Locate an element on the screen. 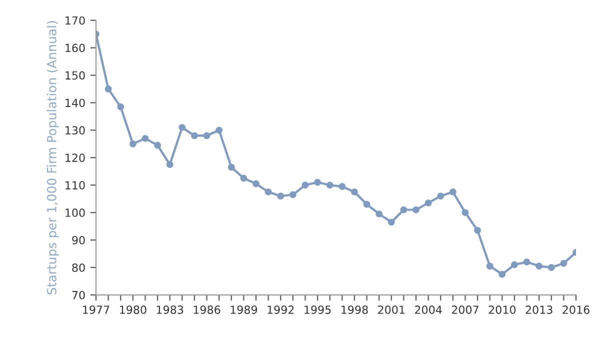  x-tick-label: 2016 is located at coordinates (576, 310).